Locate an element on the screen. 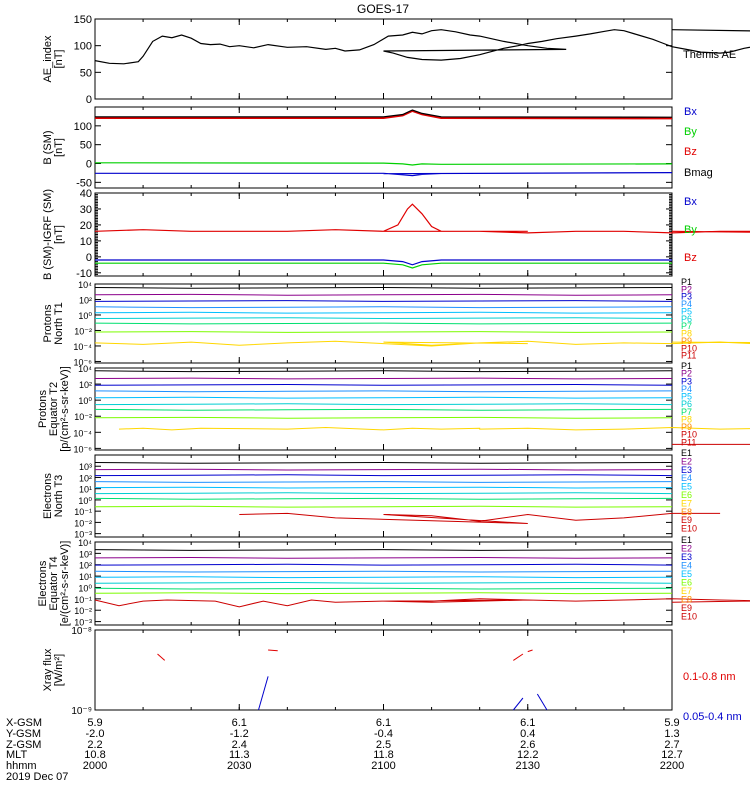  row-value: 2.6 is located at coordinates (527, 745).